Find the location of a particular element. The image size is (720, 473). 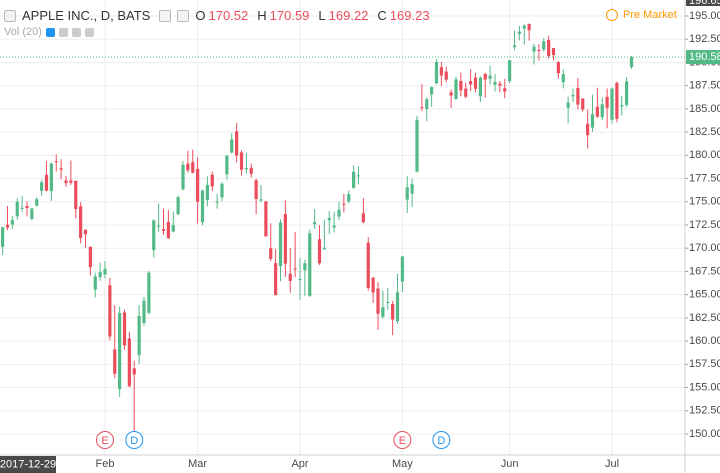

y-tick-label: 185.00 is located at coordinates (704, 109).